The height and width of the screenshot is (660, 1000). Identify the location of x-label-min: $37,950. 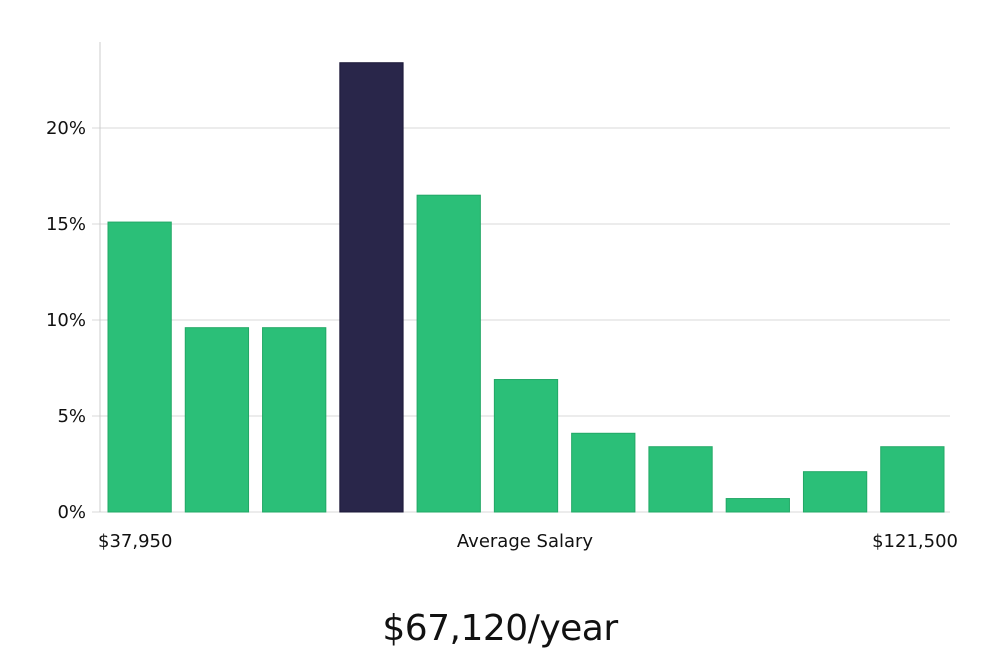
(135, 541).